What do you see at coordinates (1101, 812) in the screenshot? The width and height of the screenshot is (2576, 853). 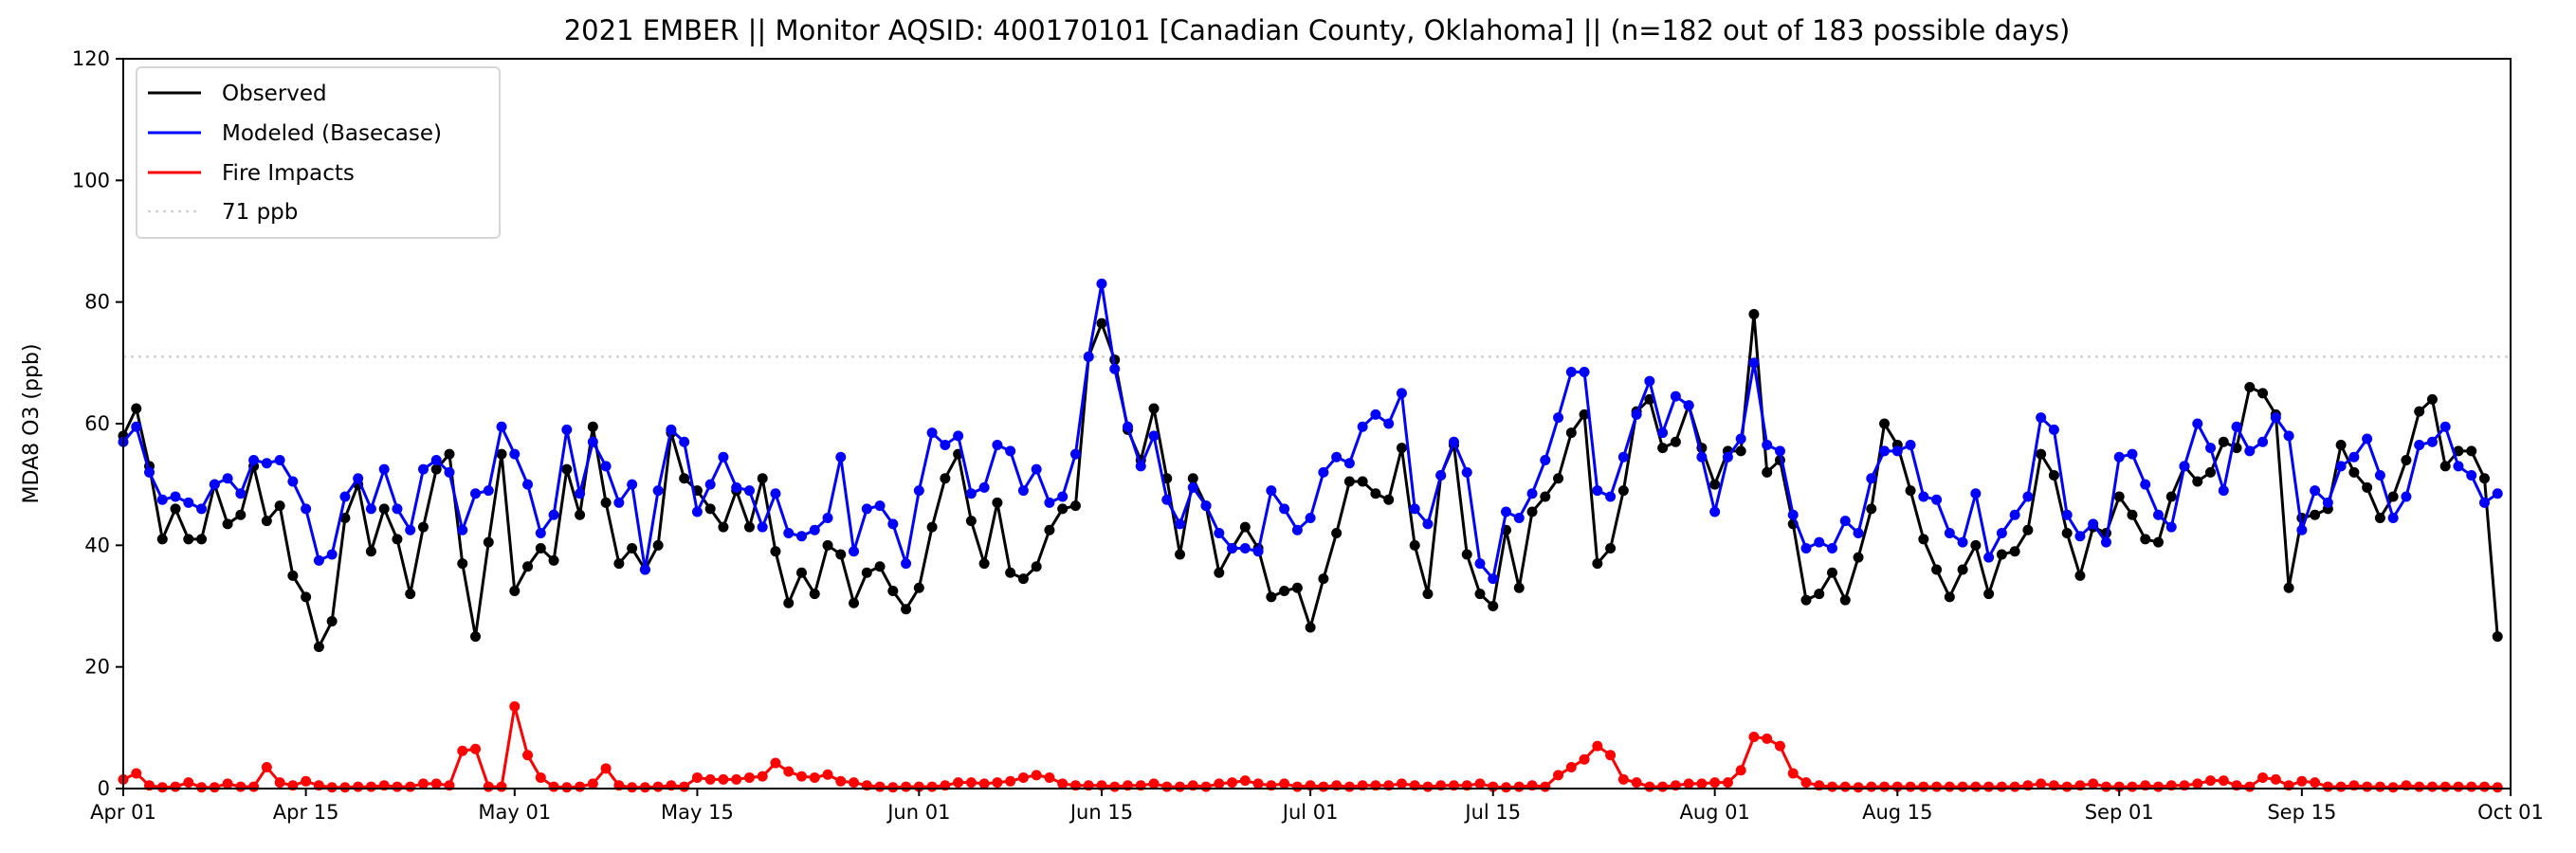 I see `x-tick-label: Jun 15` at bounding box center [1101, 812].